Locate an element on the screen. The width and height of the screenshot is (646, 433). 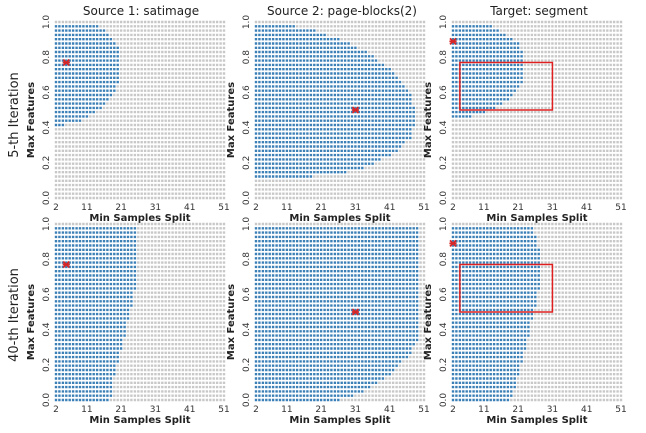
column-title-3: Target: segment is located at coordinates (538, 11).